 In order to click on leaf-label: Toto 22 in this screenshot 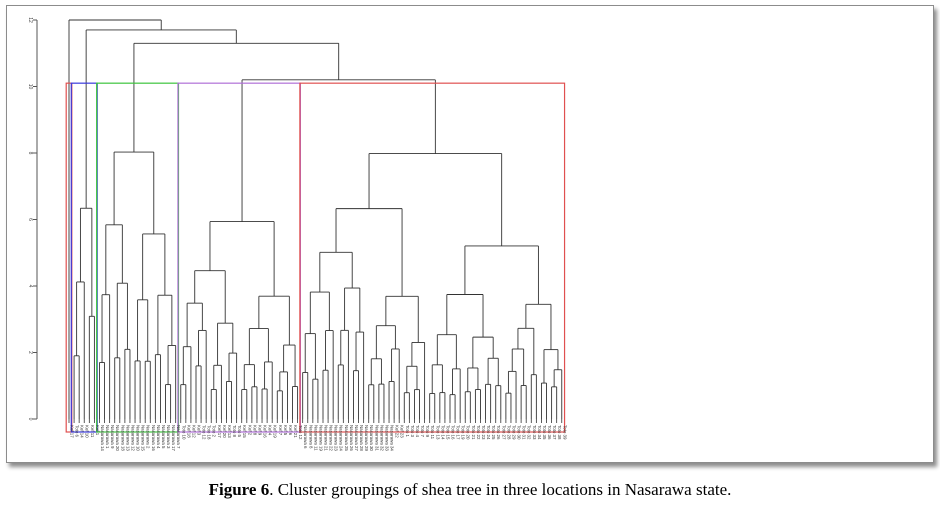, I will do `click(478, 432)`.